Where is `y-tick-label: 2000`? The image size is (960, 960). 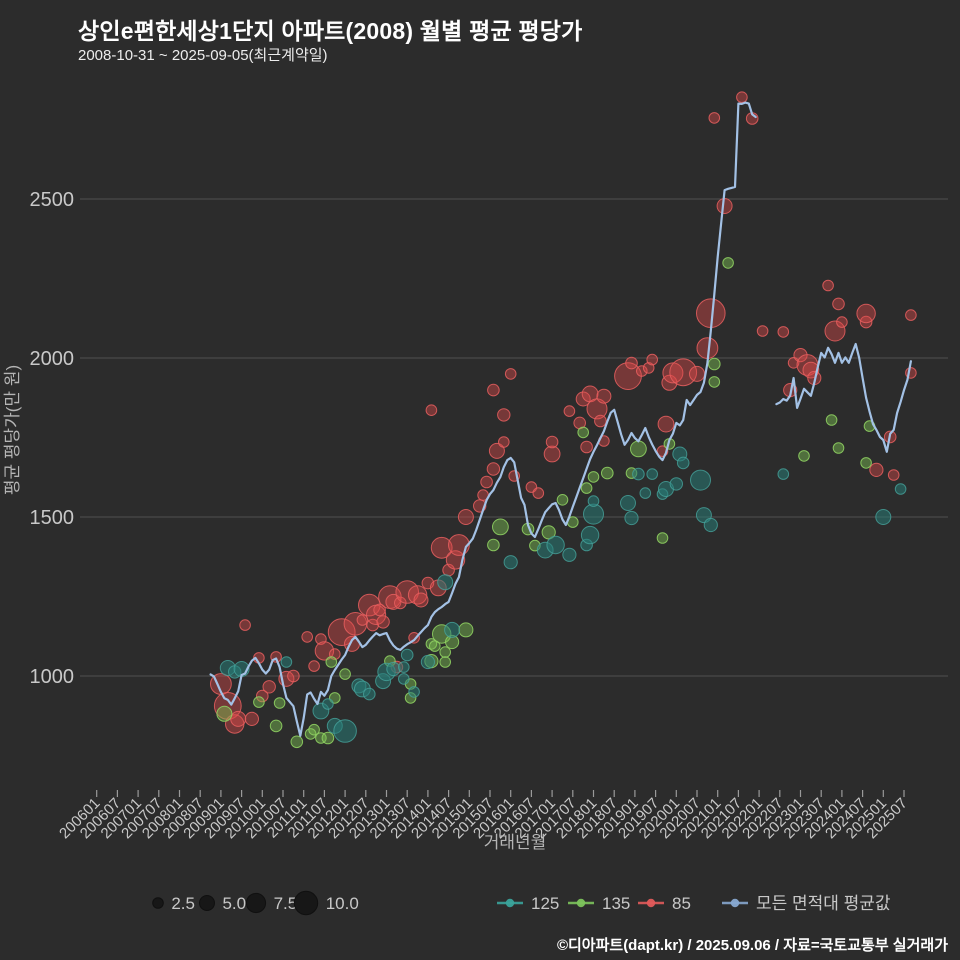
y-tick-label: 2000 is located at coordinates (52, 359).